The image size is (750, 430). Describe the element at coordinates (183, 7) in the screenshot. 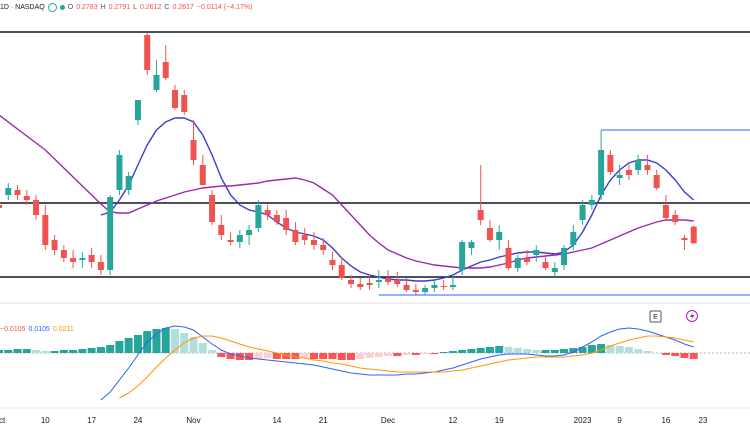

I see `ohlc-value: 0.2617` at that location.